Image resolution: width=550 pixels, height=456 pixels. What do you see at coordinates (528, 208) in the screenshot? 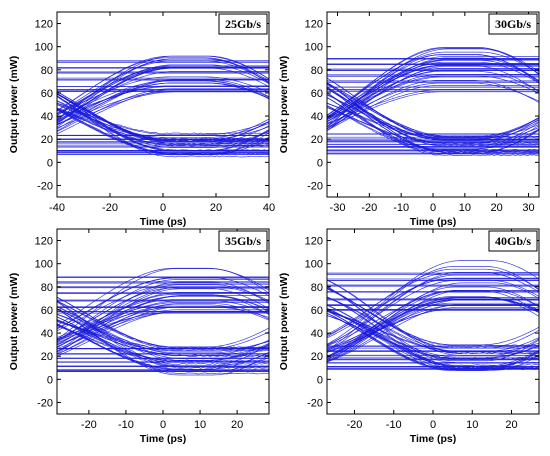
I see `x-tick-label: 30` at bounding box center [528, 208].